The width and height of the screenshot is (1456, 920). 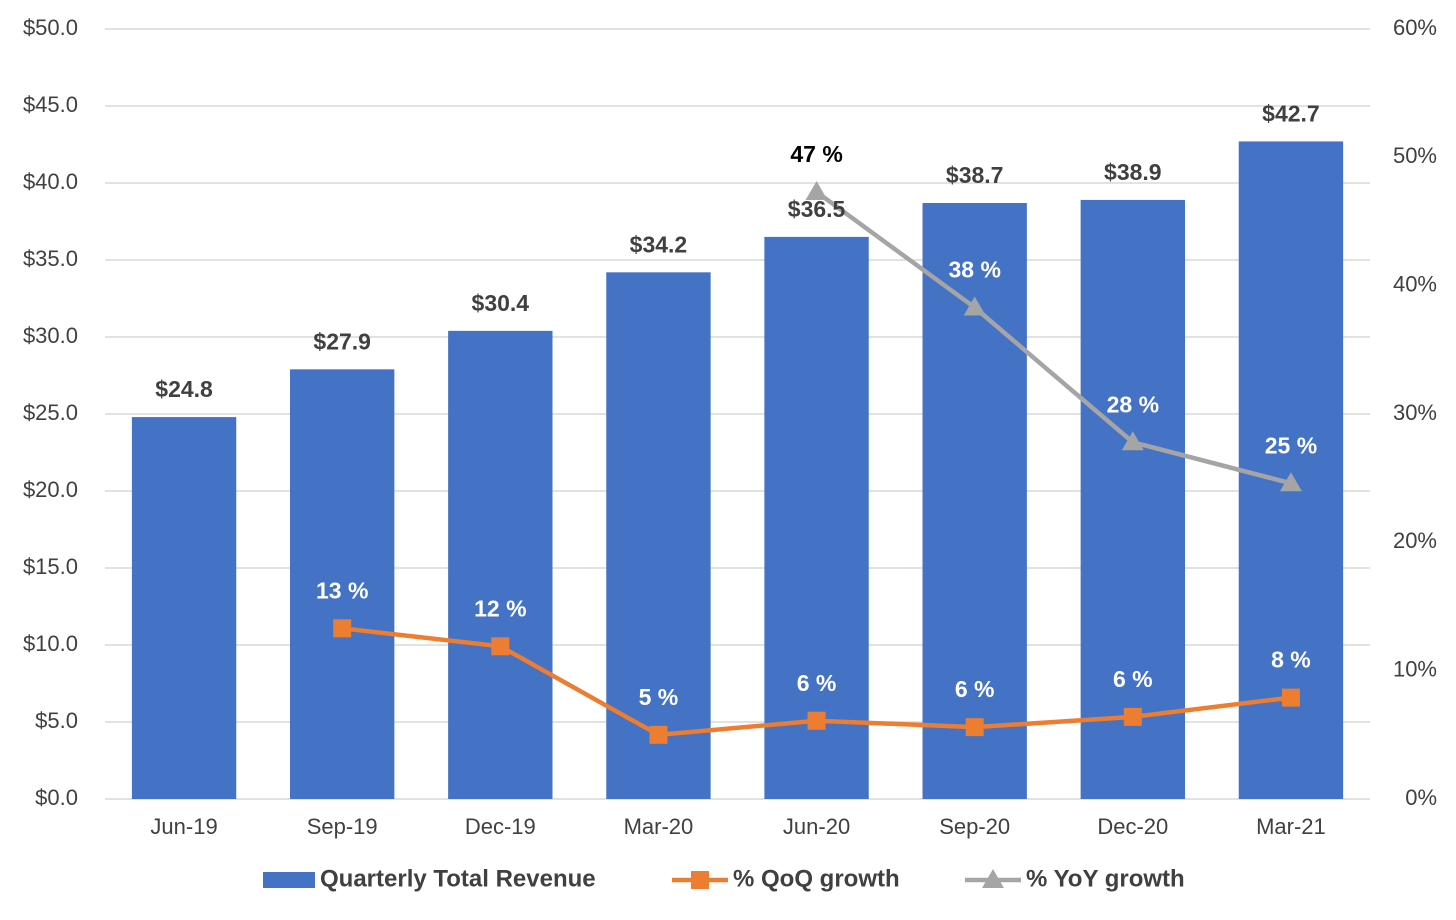 What do you see at coordinates (974, 270) in the screenshot?
I see `data-label: 38 %` at bounding box center [974, 270].